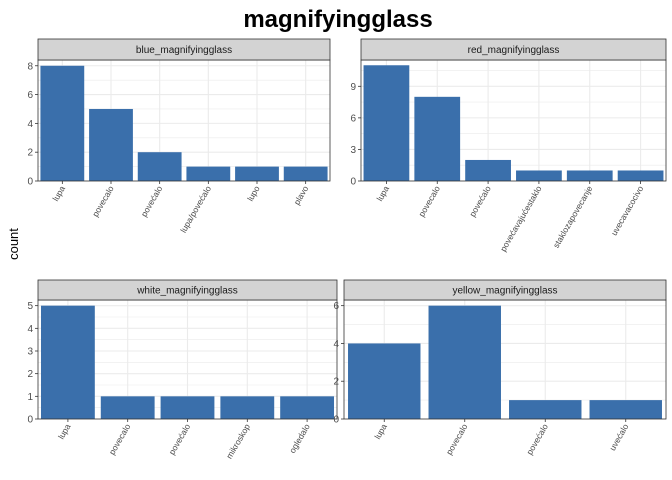 Image resolution: width=672 pixels, height=480 pixels. I want to click on facet-strip-label: blue_magnifyingglass, so click(184, 50).